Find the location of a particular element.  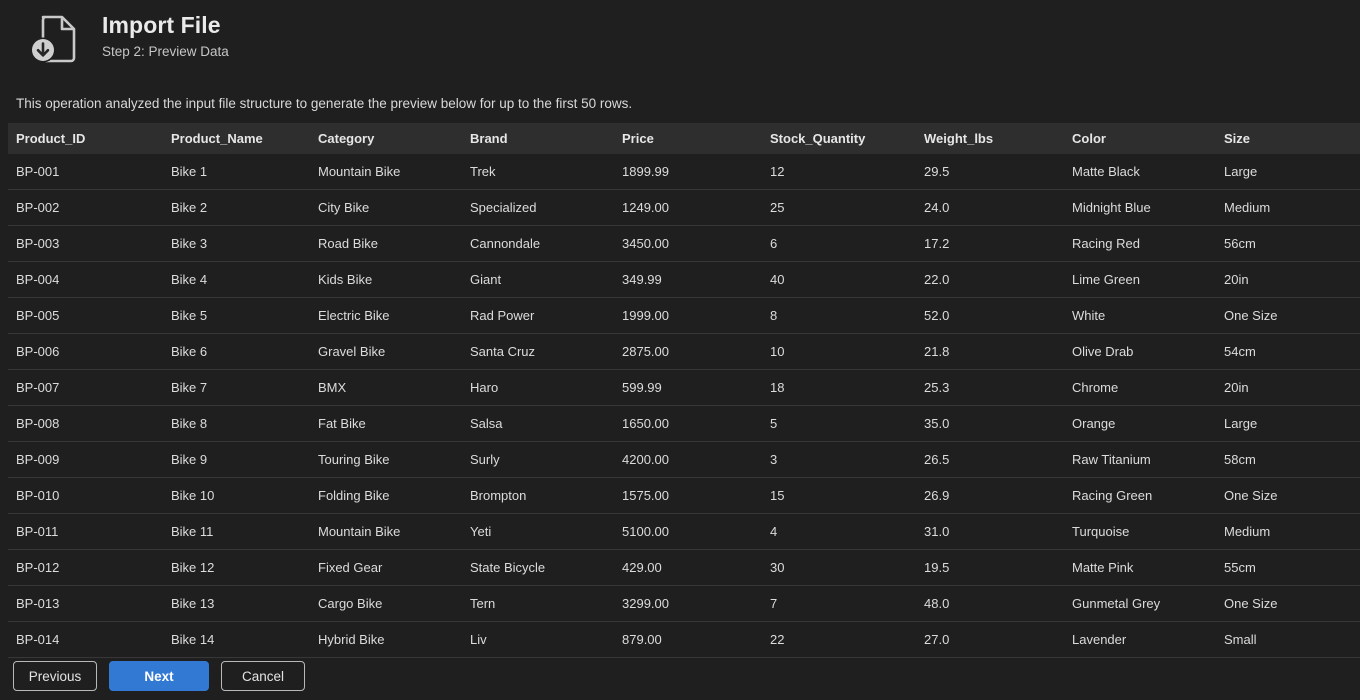

column-header-product-name: Product_Name is located at coordinates (217, 138).